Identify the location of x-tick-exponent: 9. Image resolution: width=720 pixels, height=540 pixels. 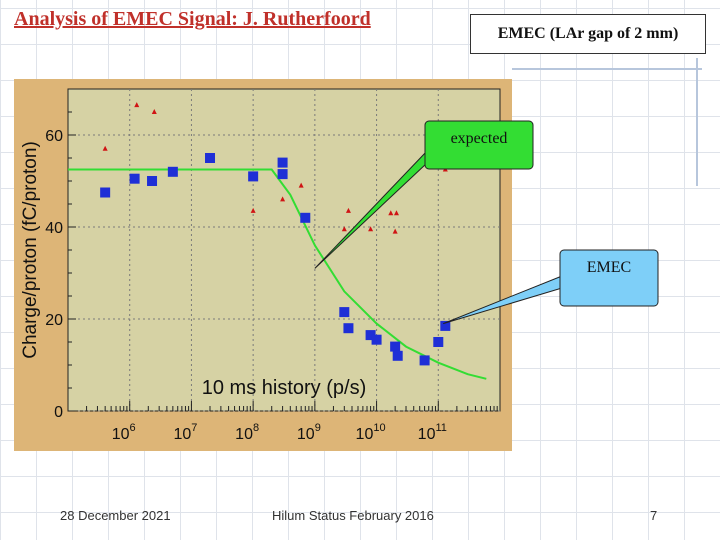
(318, 428).